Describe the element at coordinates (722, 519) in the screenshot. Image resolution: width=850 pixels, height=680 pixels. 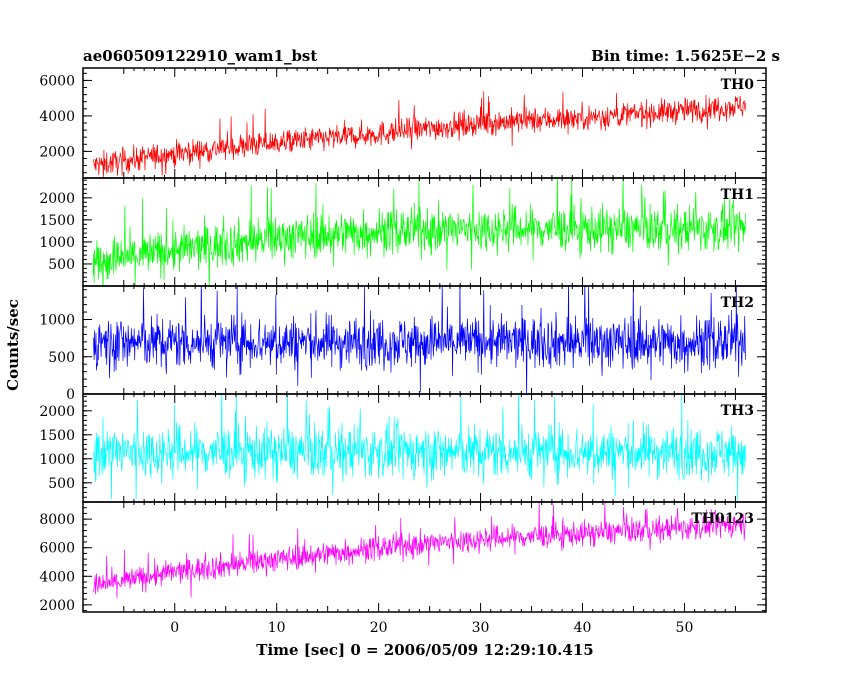
I see `panel-label-th0123: TH0123` at that location.